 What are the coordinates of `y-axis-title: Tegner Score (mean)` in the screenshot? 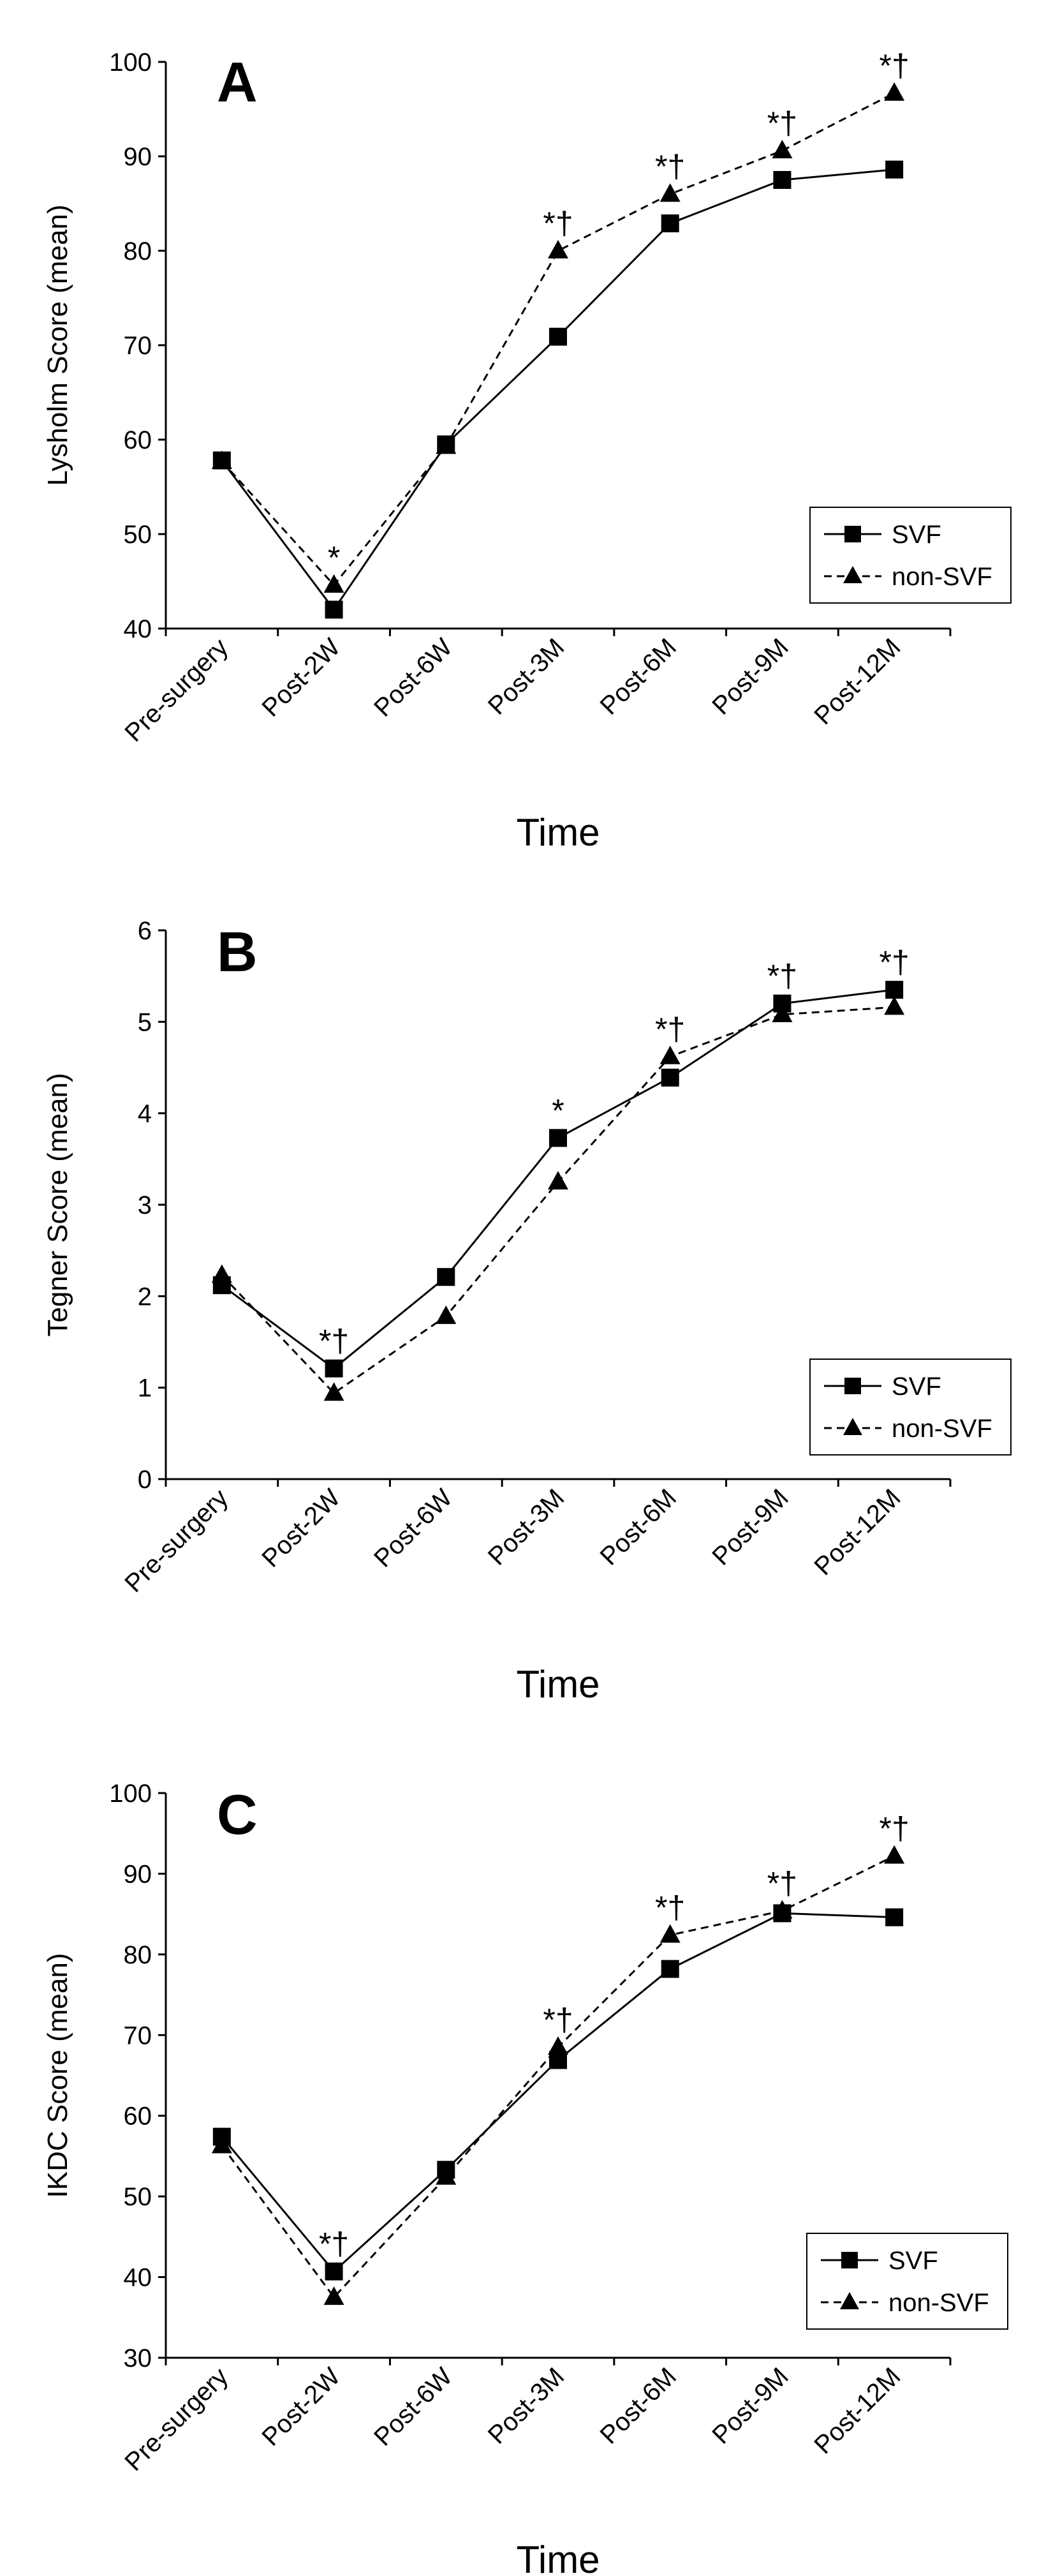 It's located at (58, 1204).